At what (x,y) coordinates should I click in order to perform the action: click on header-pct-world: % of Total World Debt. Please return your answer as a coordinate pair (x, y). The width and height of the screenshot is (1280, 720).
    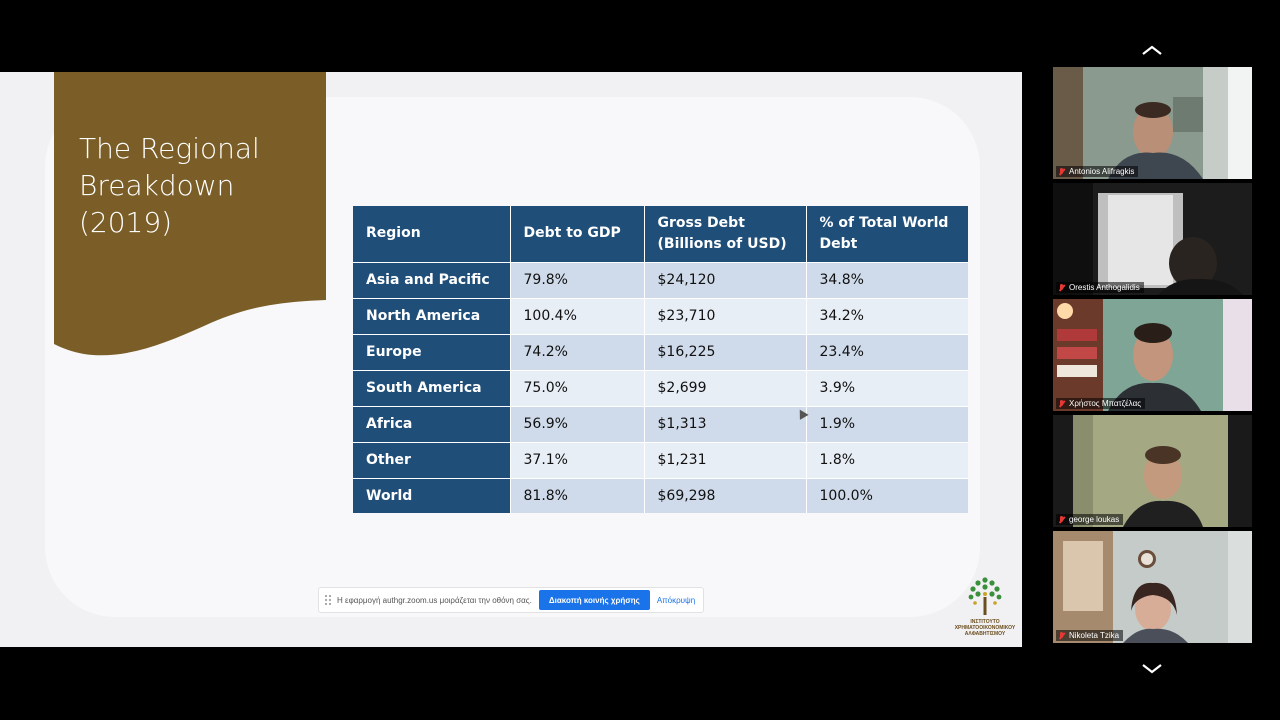
    Looking at the image, I should click on (887, 234).